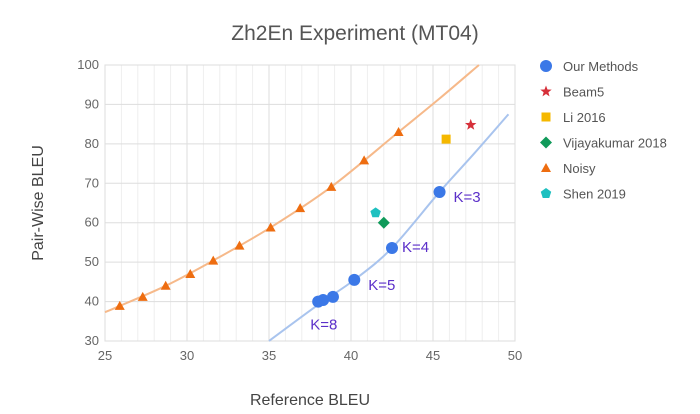  Describe the element at coordinates (92, 301) in the screenshot. I see `y-tick-label: 40` at that location.